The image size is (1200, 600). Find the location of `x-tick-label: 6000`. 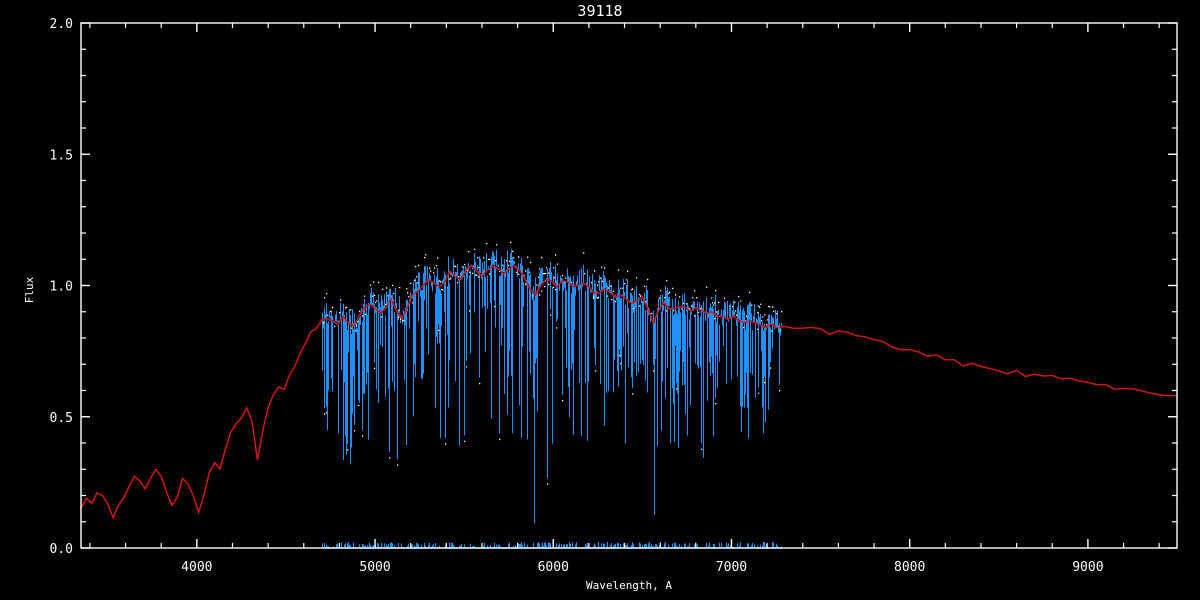

x-tick-label: 6000 is located at coordinates (553, 567).